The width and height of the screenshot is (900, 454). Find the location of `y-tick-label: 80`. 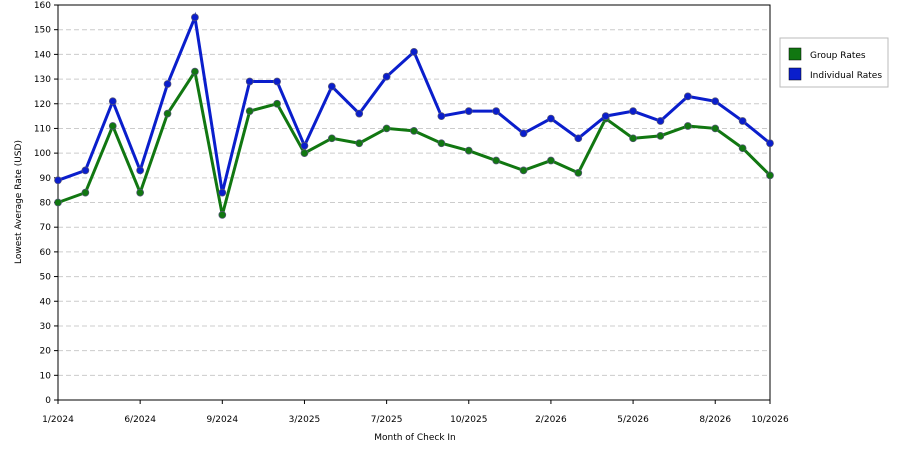

y-tick-label: 80 is located at coordinates (46, 204).